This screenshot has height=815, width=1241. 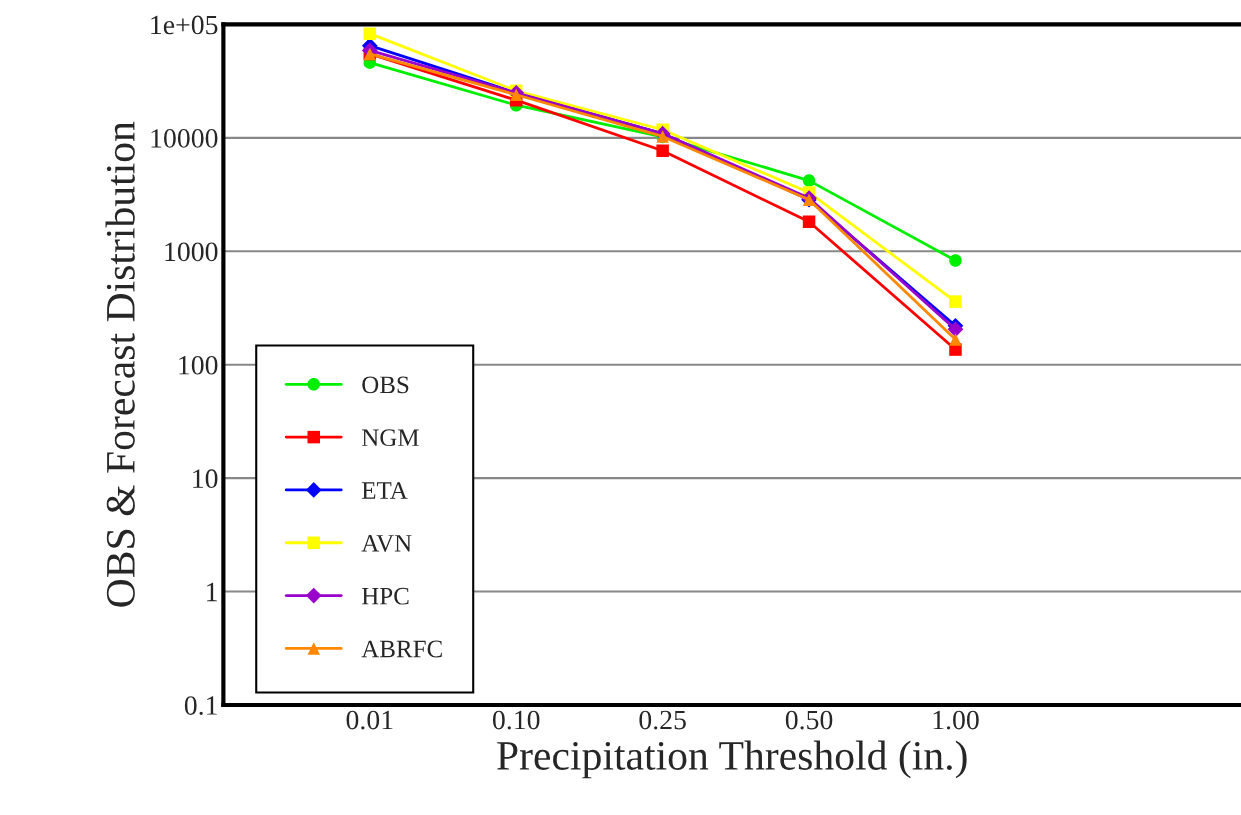 I want to click on legend-label: NGM, so click(x=390, y=438).